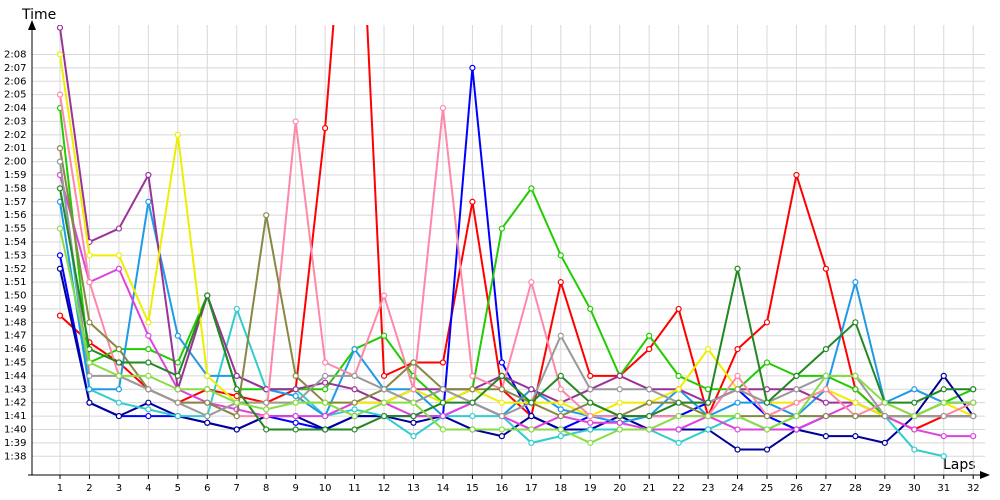 Image resolution: width=1000 pixels, height=500 pixels. What do you see at coordinates (15, 121) in the screenshot?
I see `y-tick-label: 2:03` at bounding box center [15, 121].